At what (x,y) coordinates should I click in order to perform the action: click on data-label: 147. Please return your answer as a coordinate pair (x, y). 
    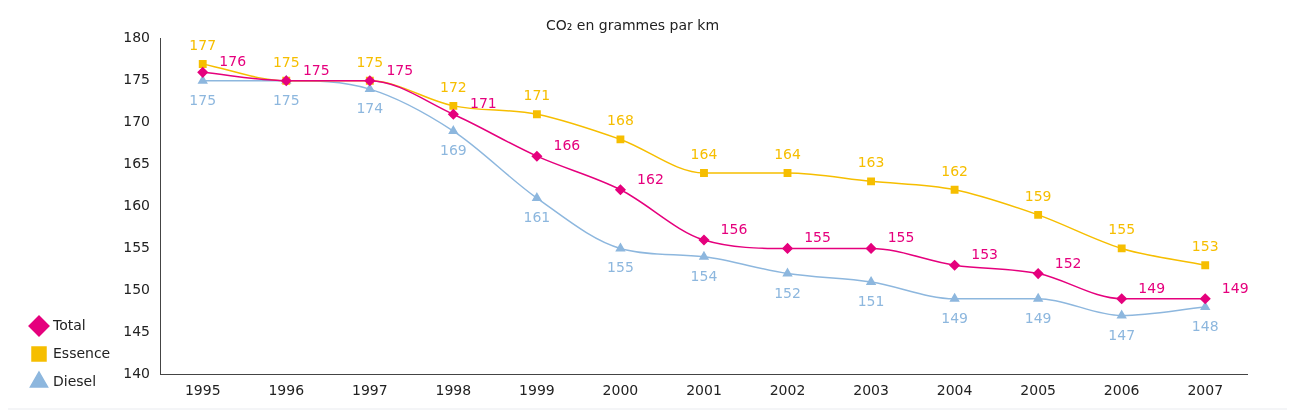
    Looking at the image, I should click on (1122, 334).